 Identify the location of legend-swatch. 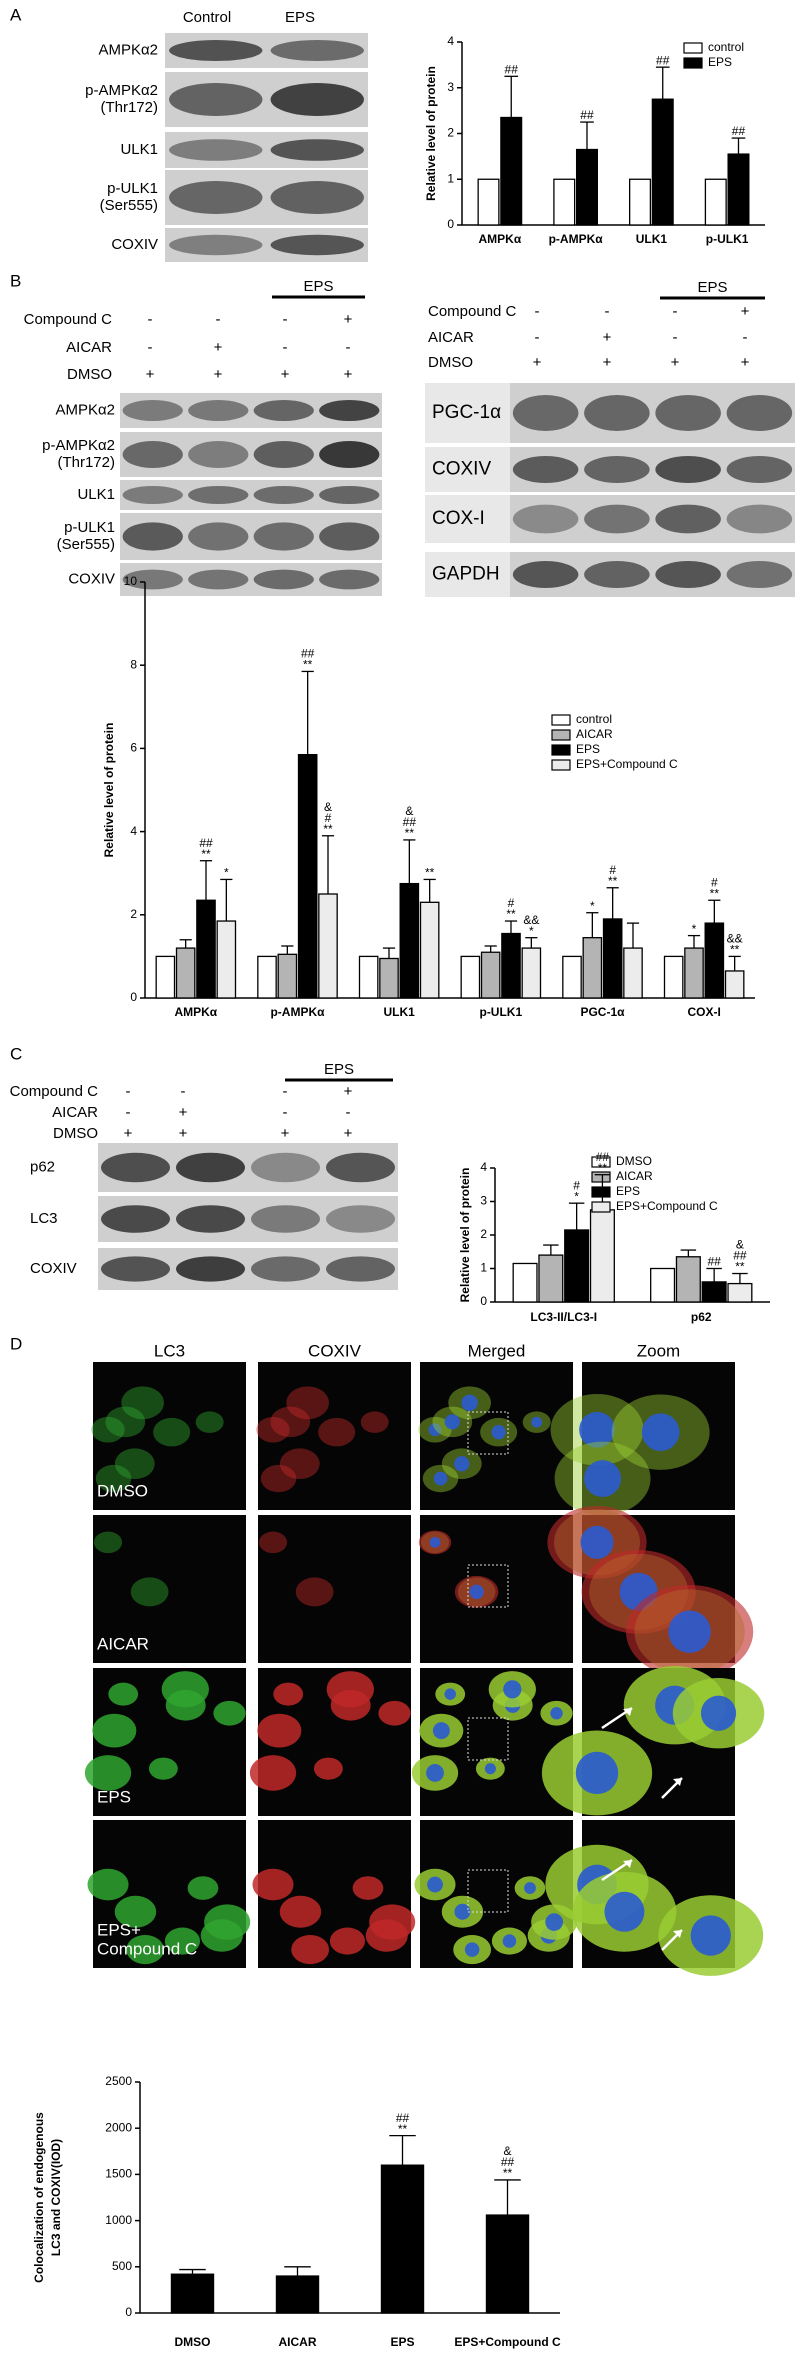
(561, 765).